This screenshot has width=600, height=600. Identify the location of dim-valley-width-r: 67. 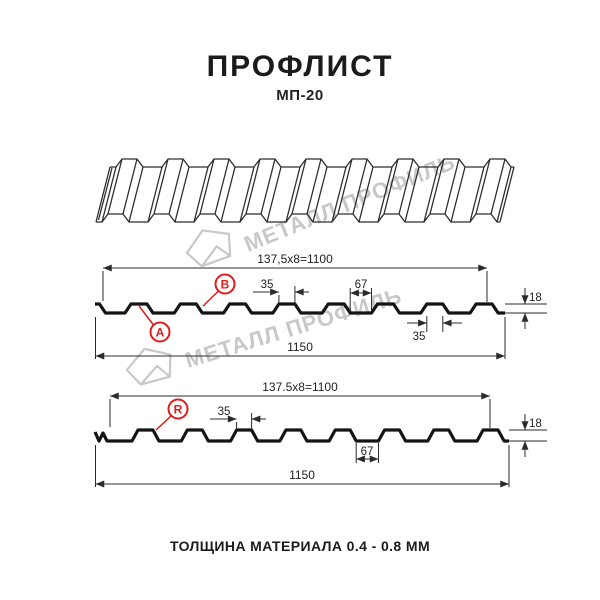
(367, 452).